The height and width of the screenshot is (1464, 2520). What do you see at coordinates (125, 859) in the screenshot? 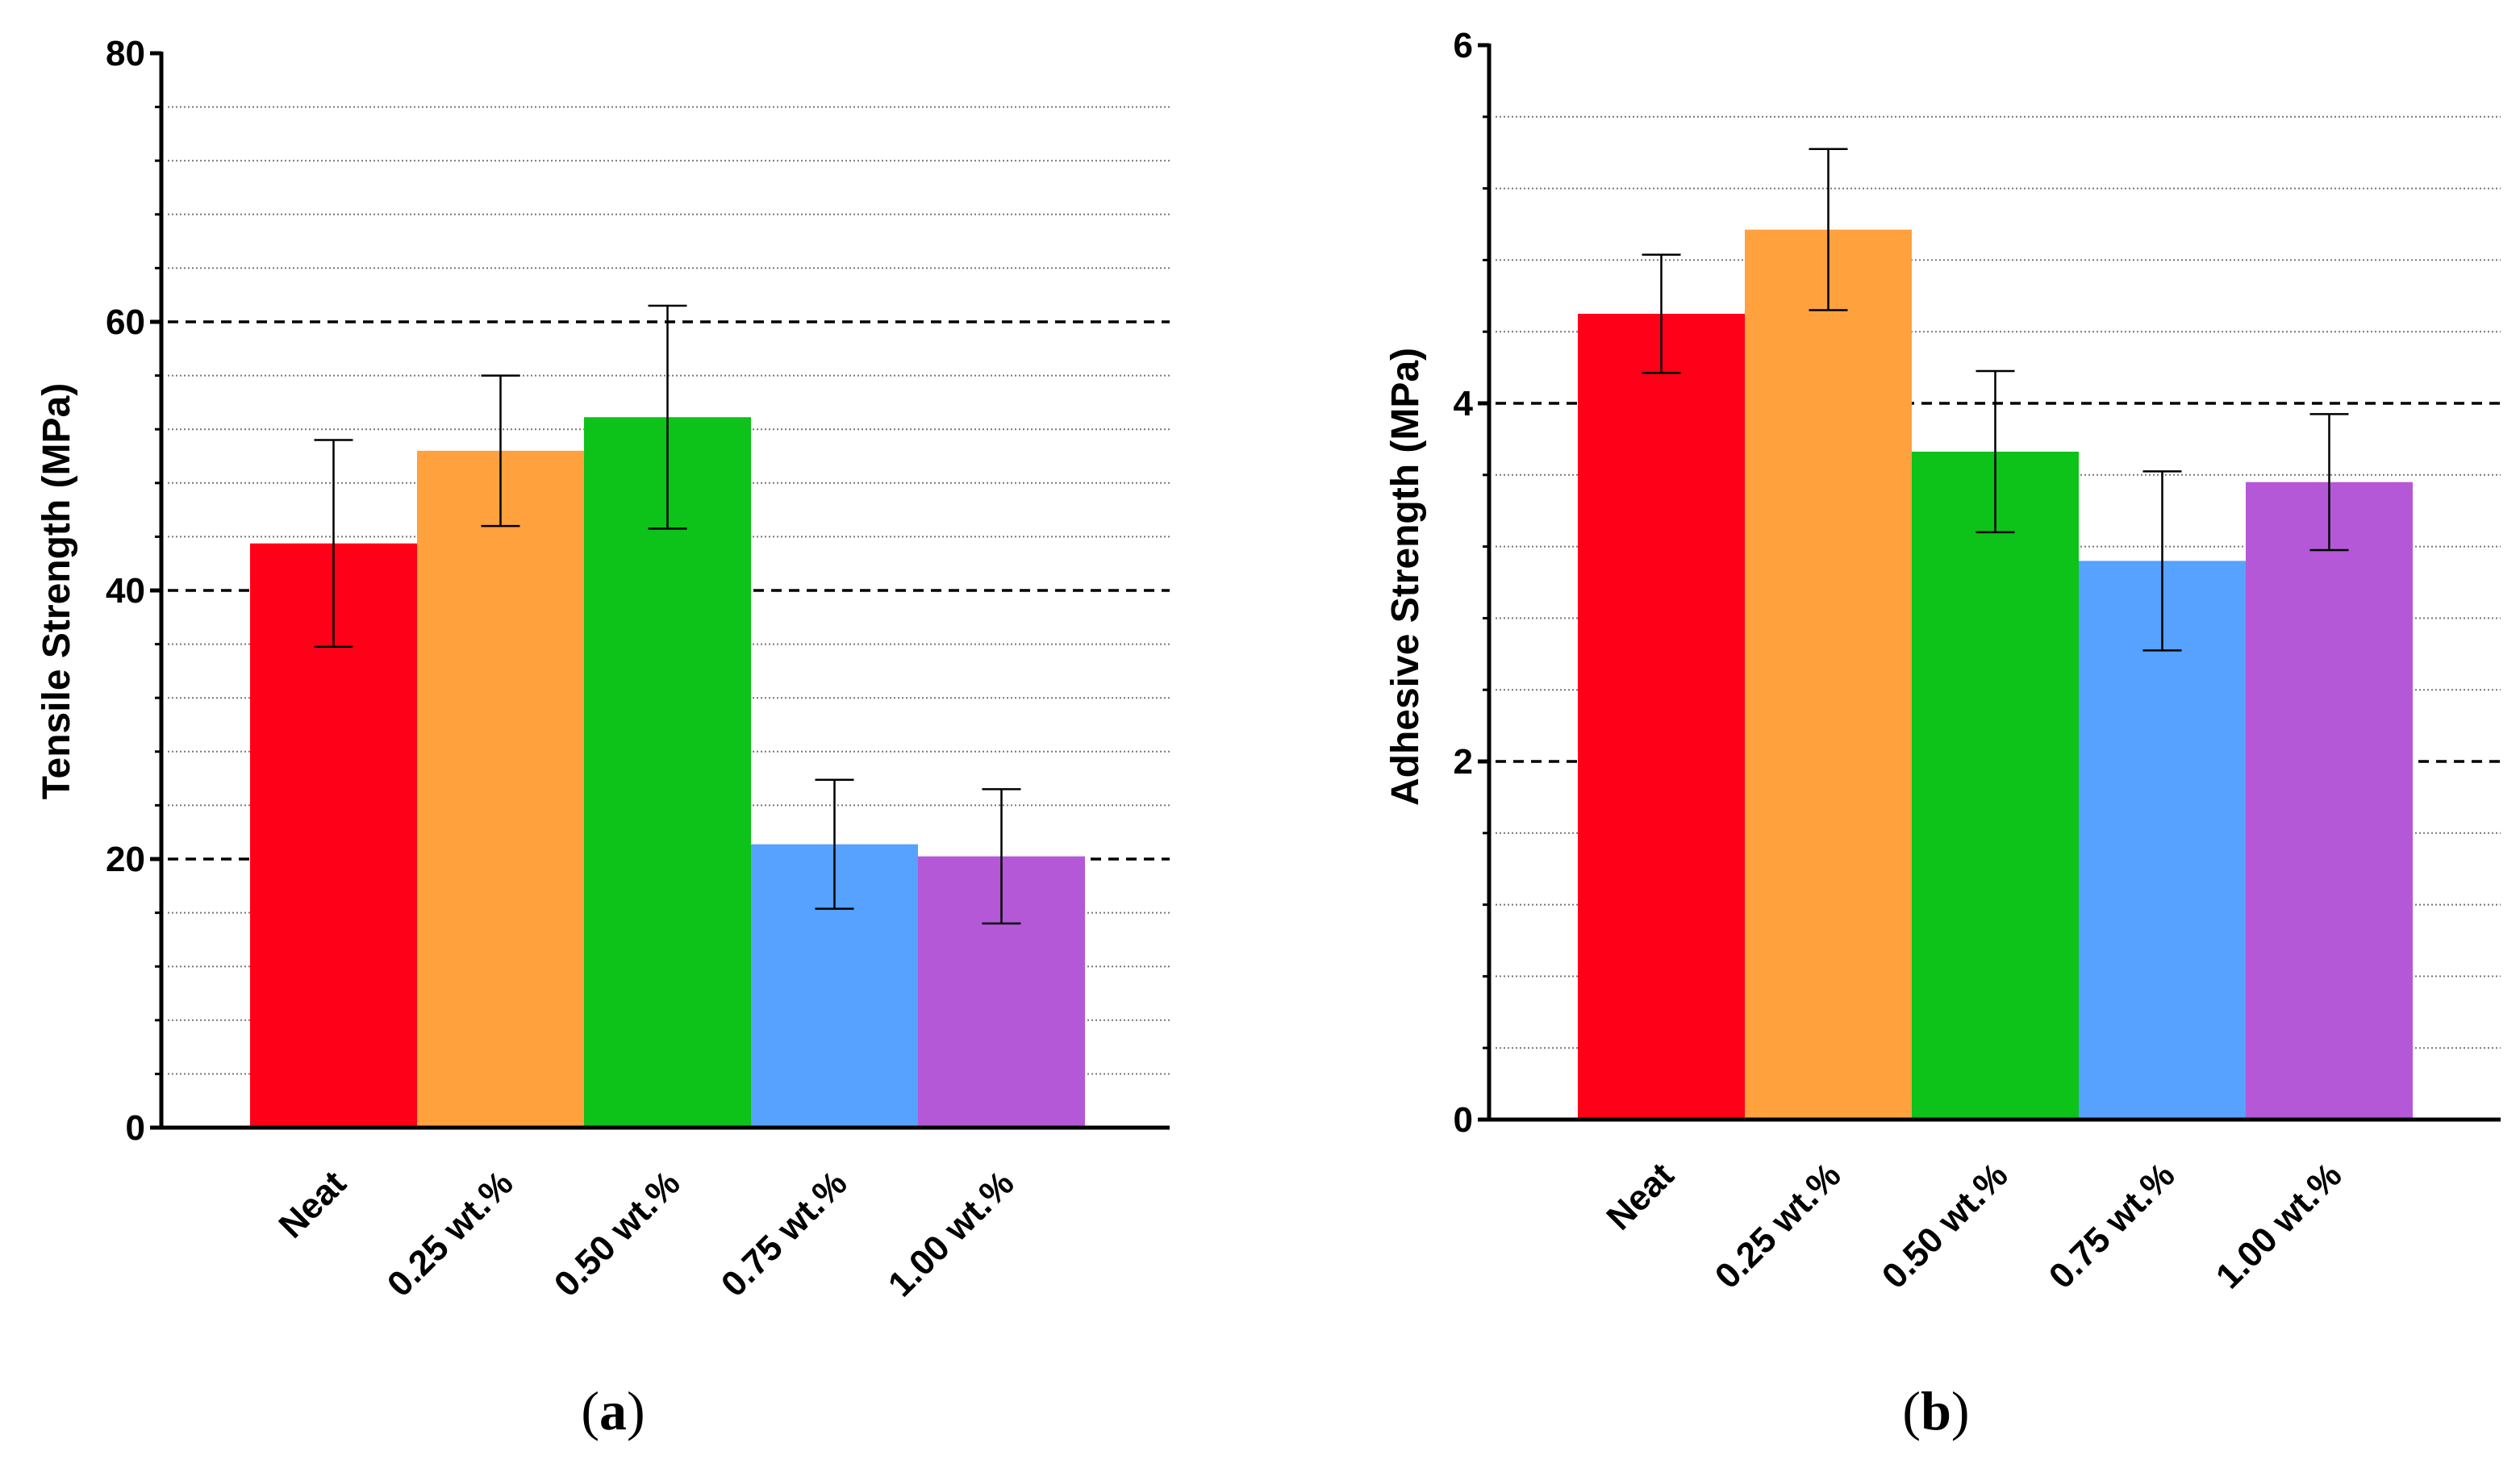
I see `y-tick-label: 20` at bounding box center [125, 859].